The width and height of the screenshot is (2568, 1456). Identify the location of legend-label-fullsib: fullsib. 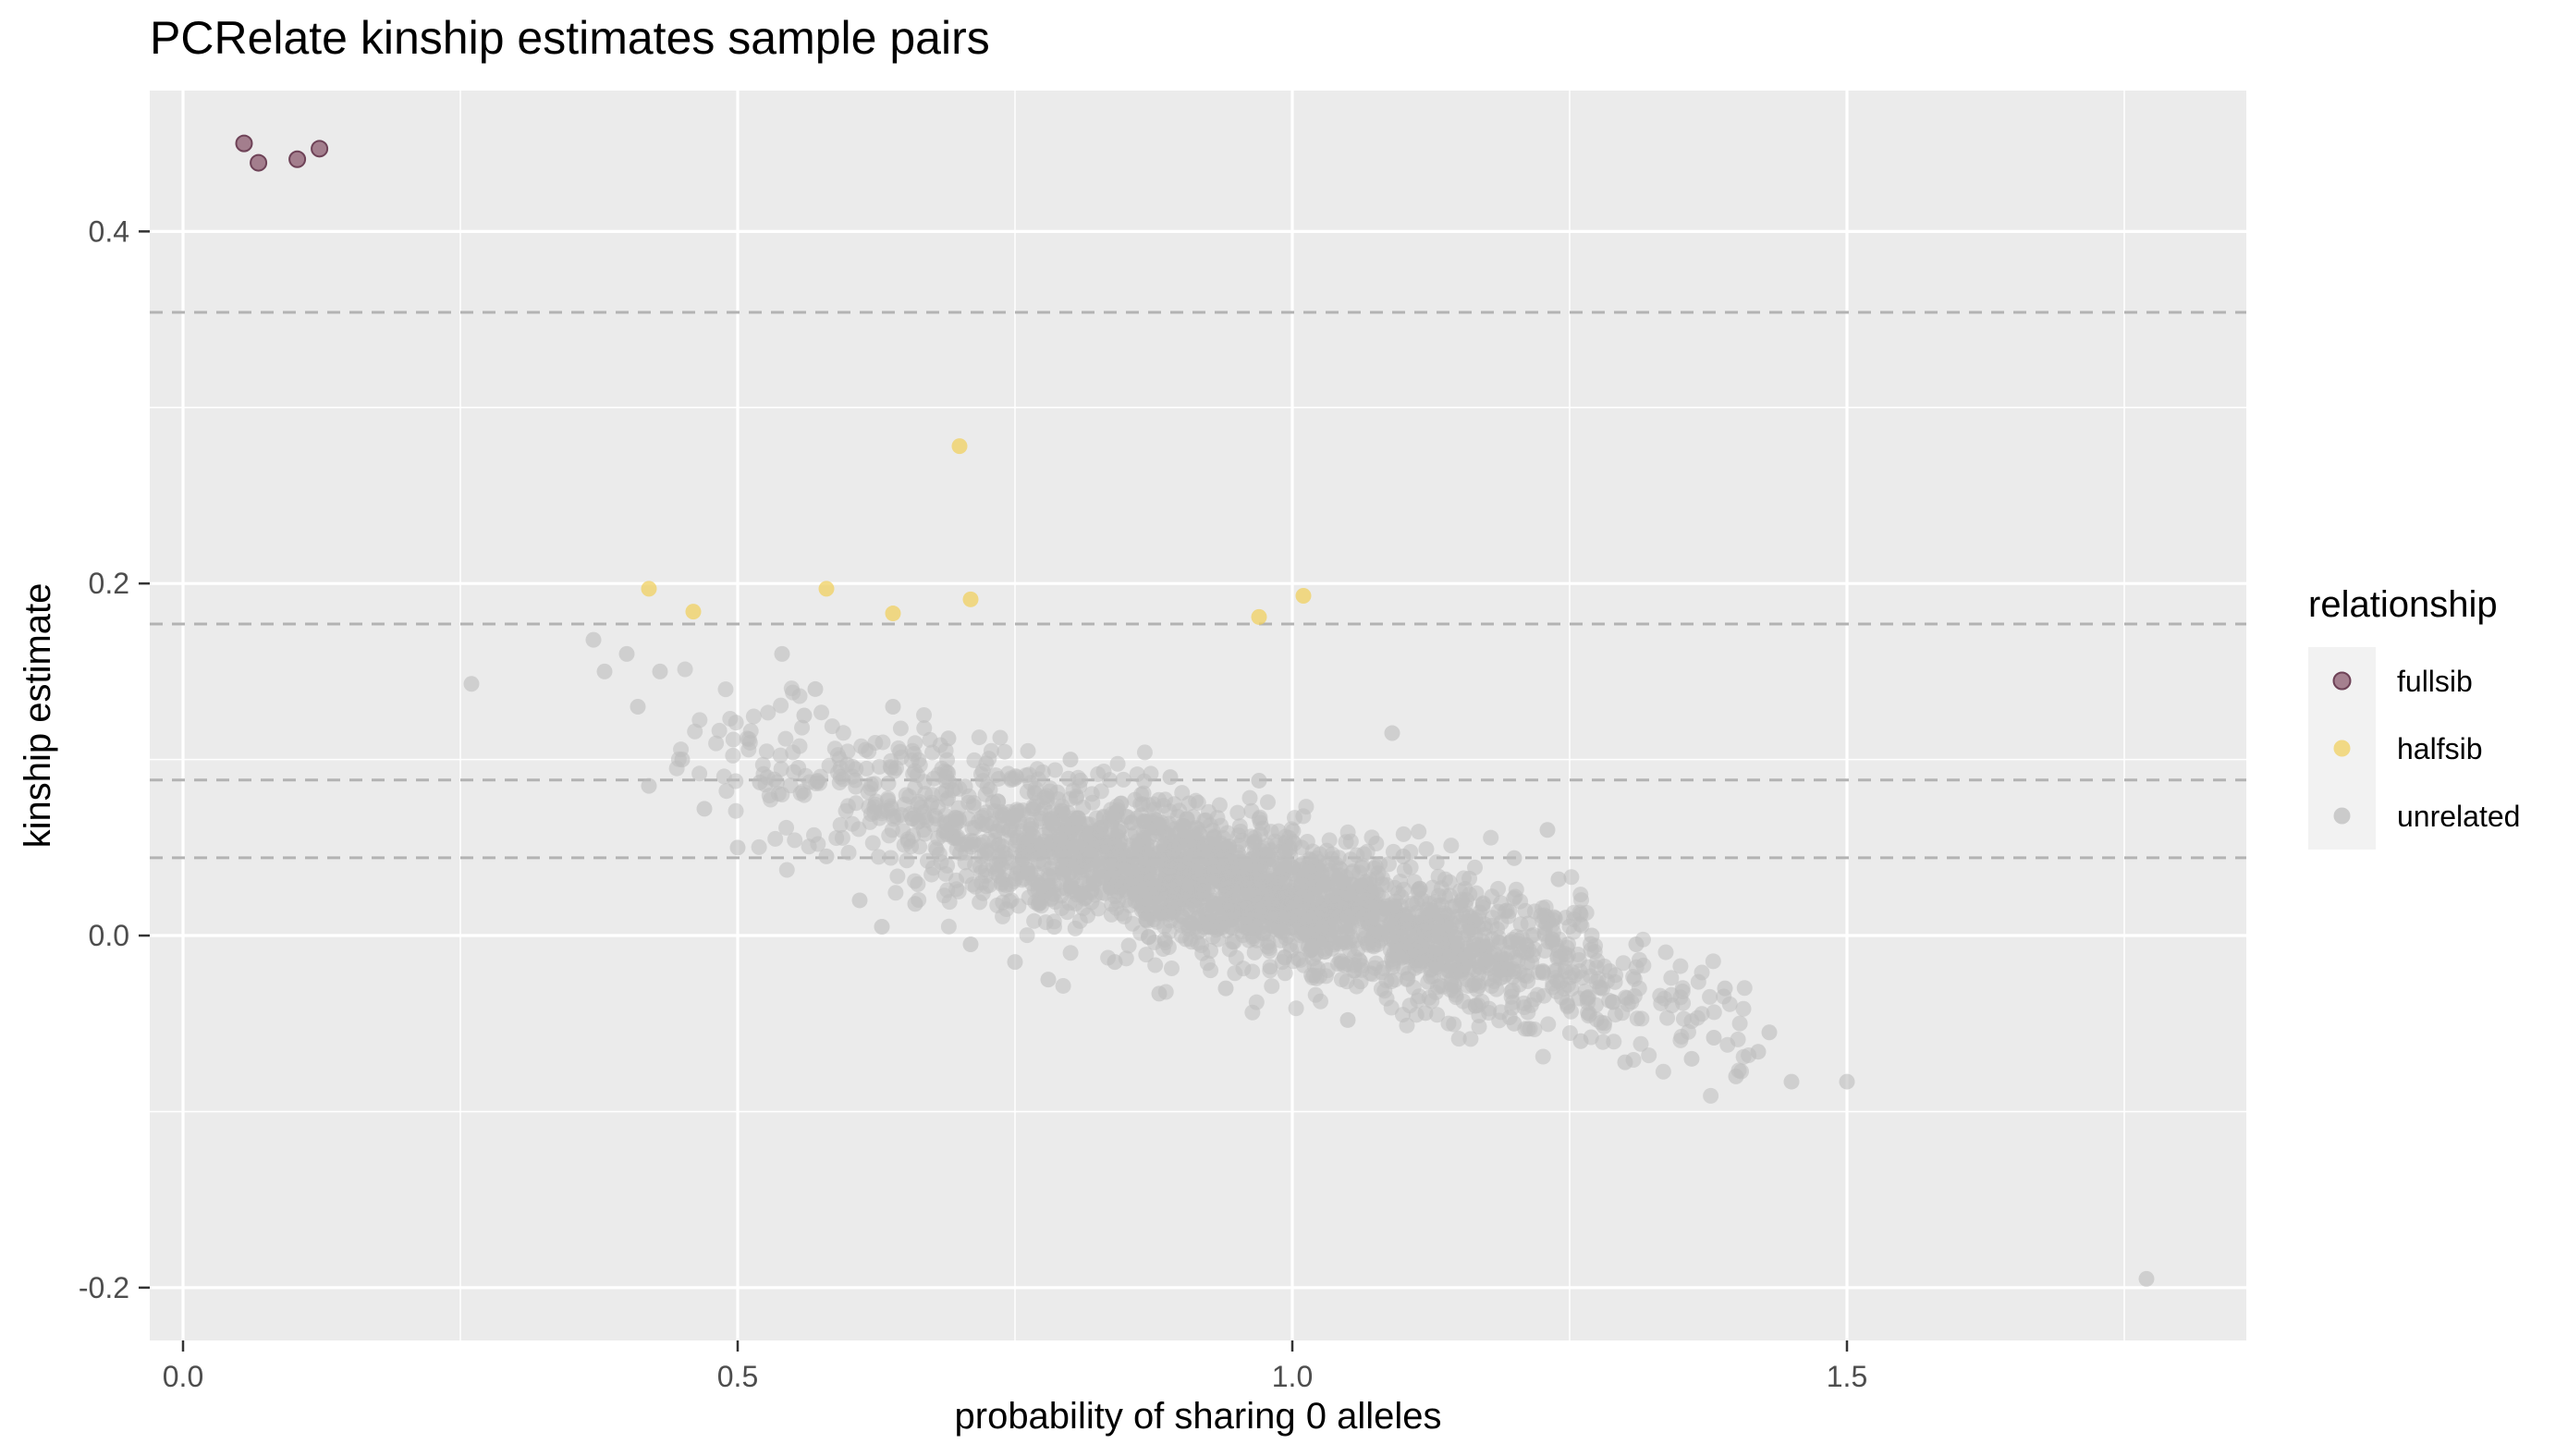
(2435, 681).